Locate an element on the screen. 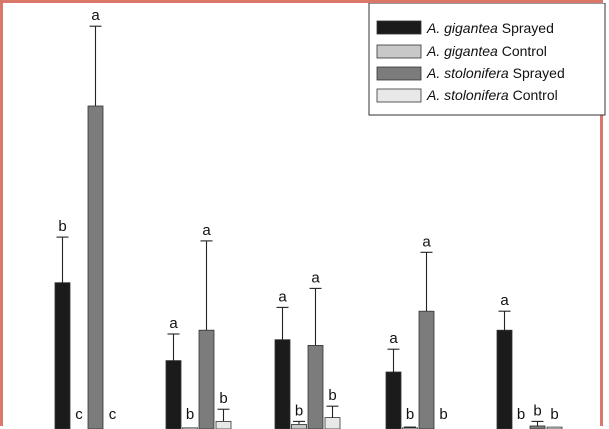  bar-s2-g2 is located at coordinates (315, 386).